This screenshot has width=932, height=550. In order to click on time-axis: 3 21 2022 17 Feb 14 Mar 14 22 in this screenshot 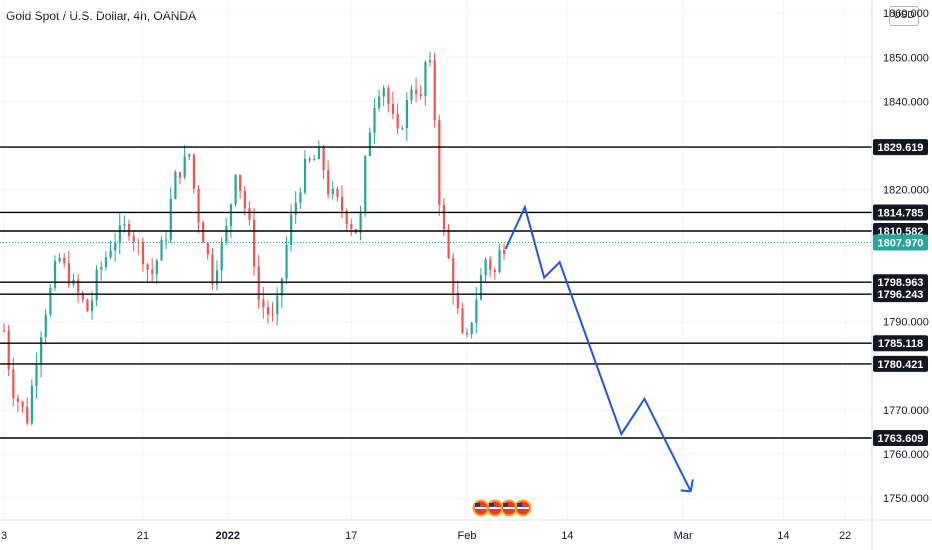, I will do `click(426, 536)`.